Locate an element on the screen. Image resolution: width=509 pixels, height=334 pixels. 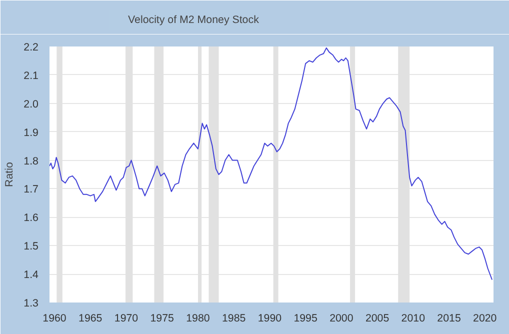
x-tick-label: 2020 is located at coordinates (485, 318).